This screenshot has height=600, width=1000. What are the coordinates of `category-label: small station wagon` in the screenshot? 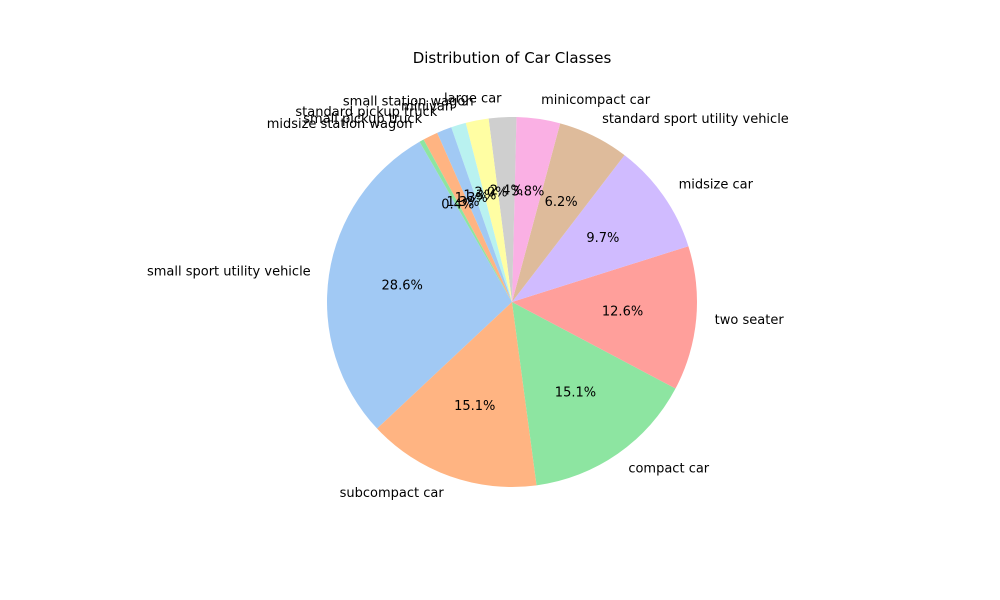 It's located at (408, 102).